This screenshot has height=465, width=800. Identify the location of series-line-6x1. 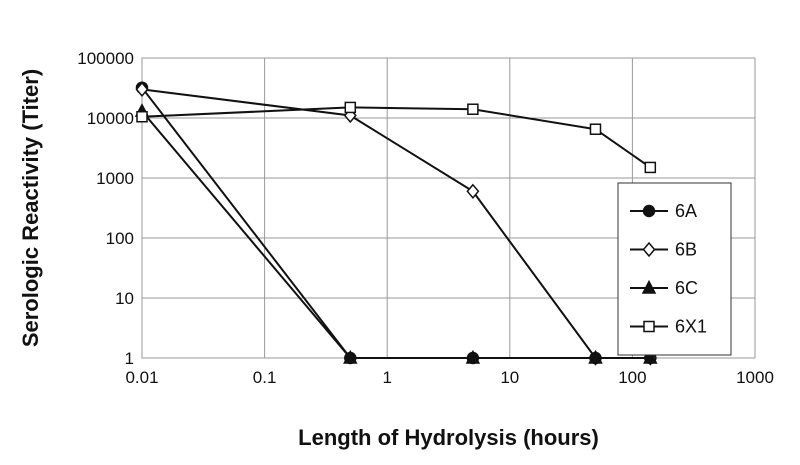
(396, 137).